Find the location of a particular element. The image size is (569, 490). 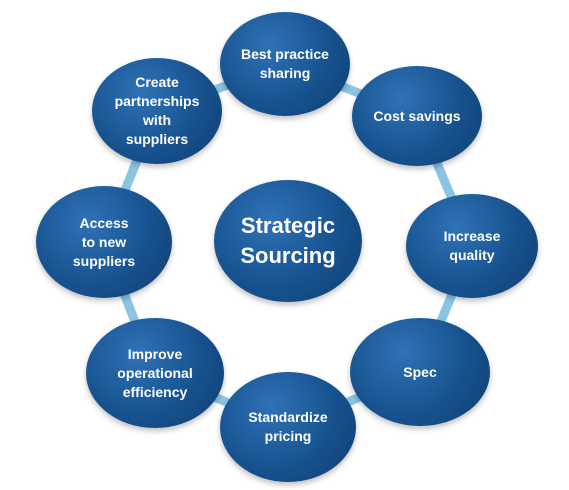

center-node-strategic-sourcing: Strategic Sourcing is located at coordinates (288, 241).